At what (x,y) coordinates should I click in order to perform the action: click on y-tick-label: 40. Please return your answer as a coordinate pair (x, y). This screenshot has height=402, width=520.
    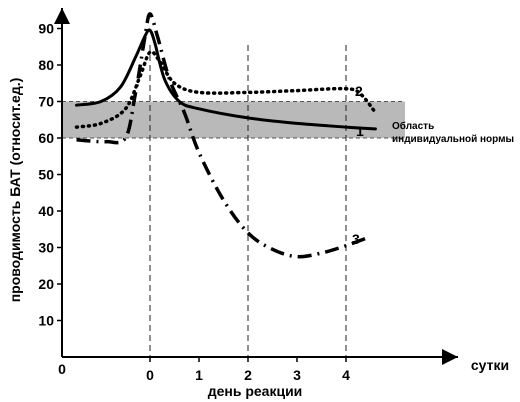
    Looking at the image, I should click on (46, 211).